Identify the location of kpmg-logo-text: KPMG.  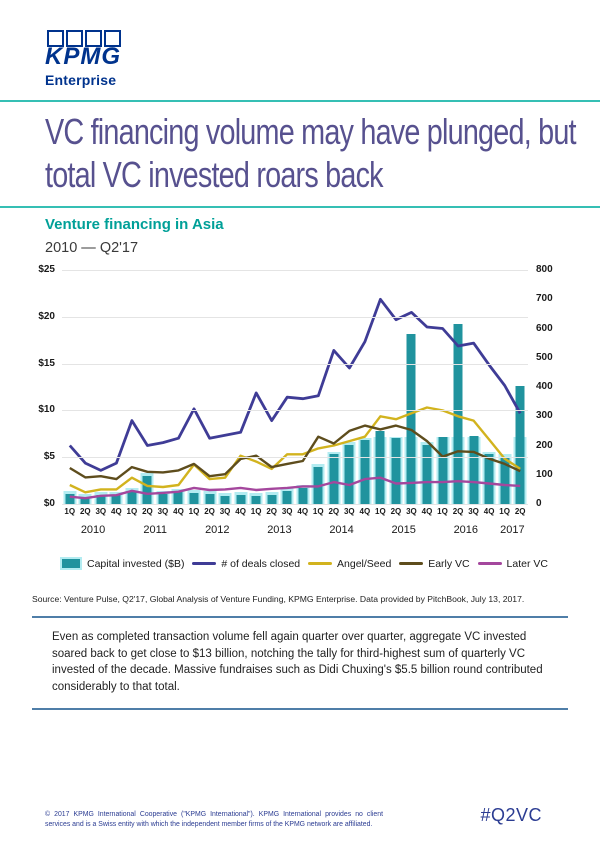
(83, 56).